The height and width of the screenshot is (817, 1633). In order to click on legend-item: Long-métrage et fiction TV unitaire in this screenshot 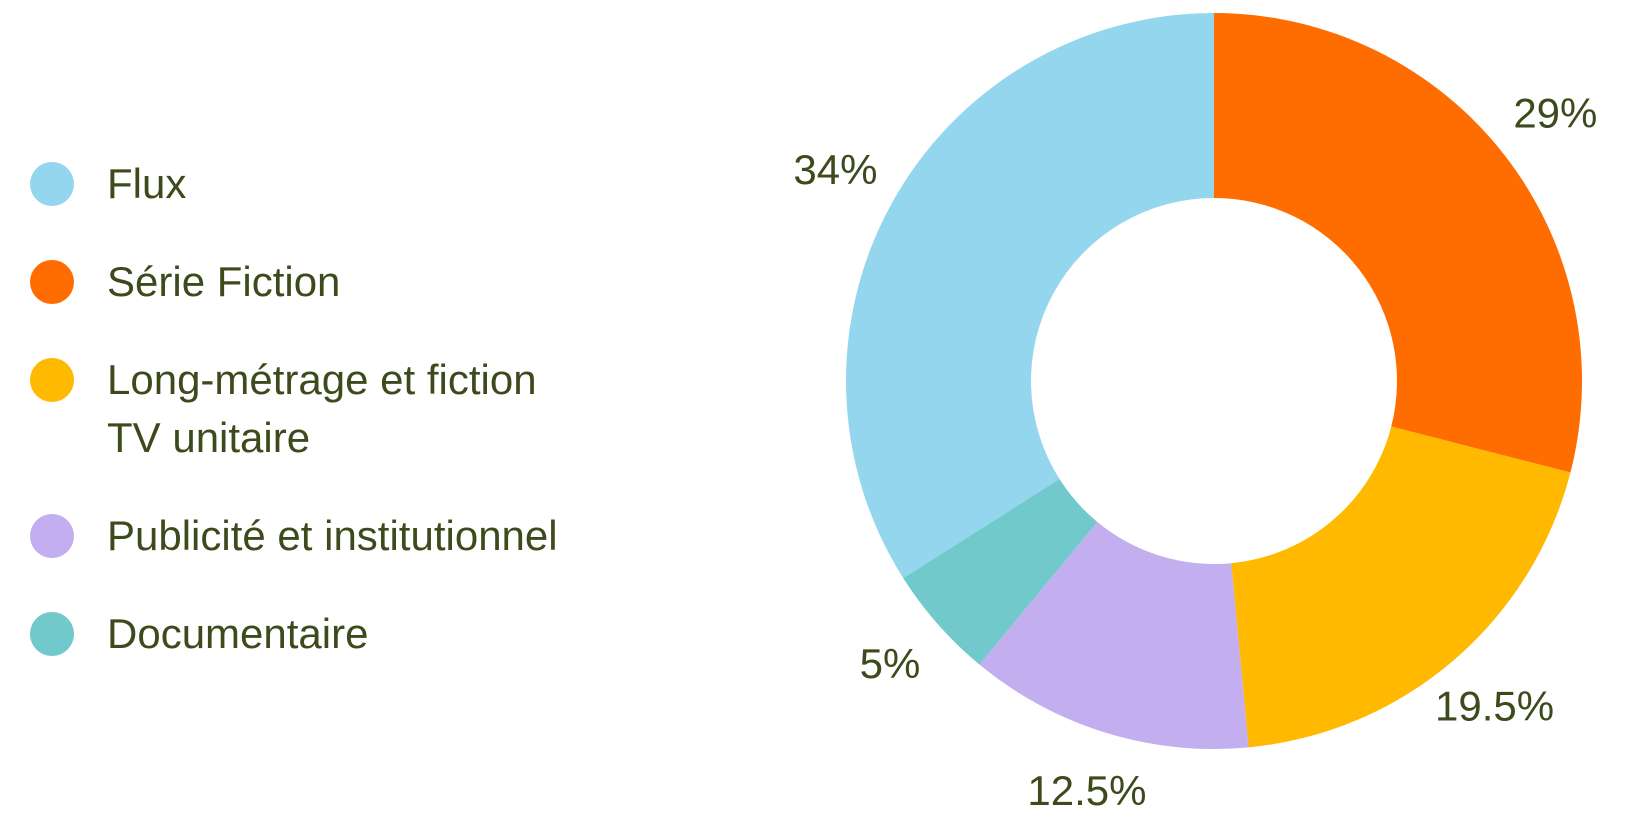, I will do `click(308, 409)`.